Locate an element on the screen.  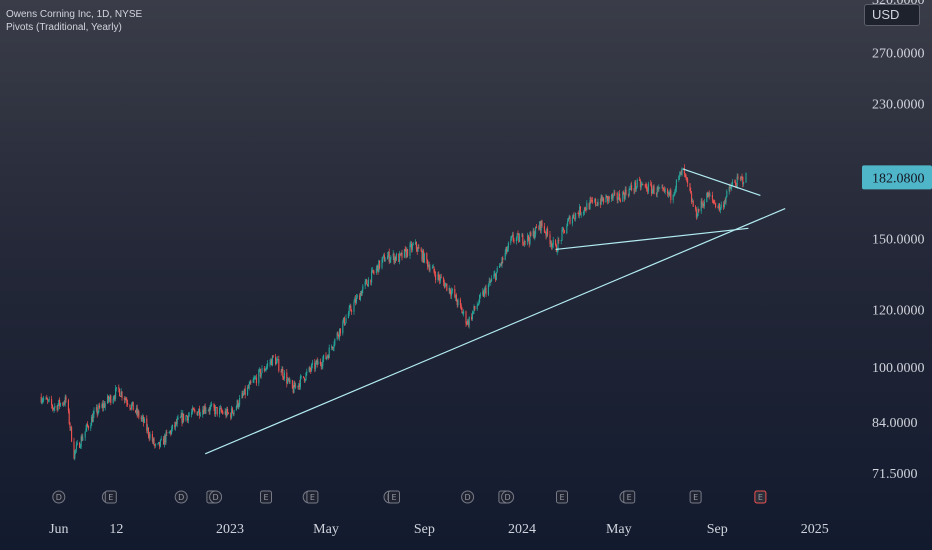
trendline-upper is located at coordinates (721, 182).